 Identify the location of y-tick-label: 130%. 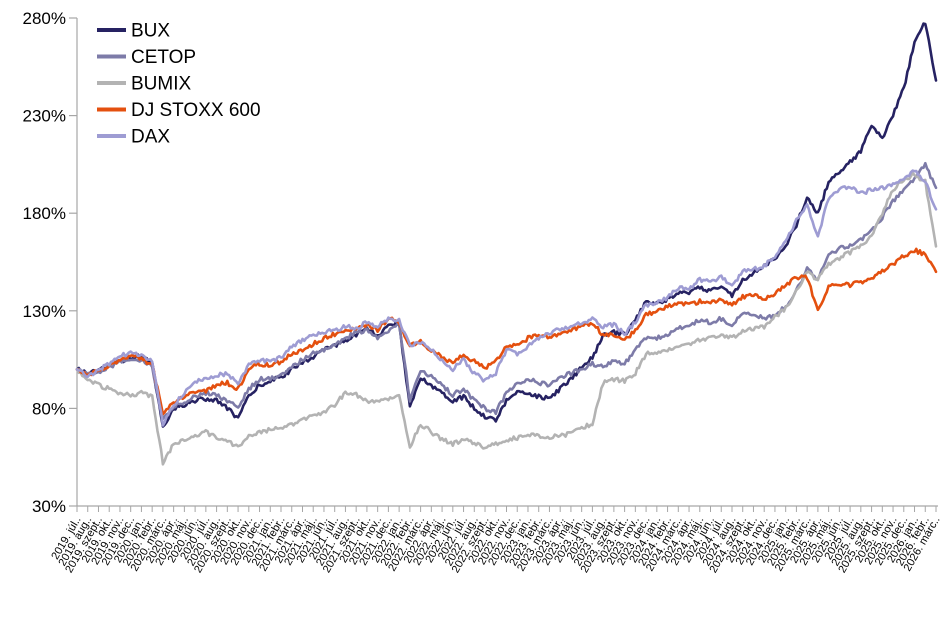
(44, 311).